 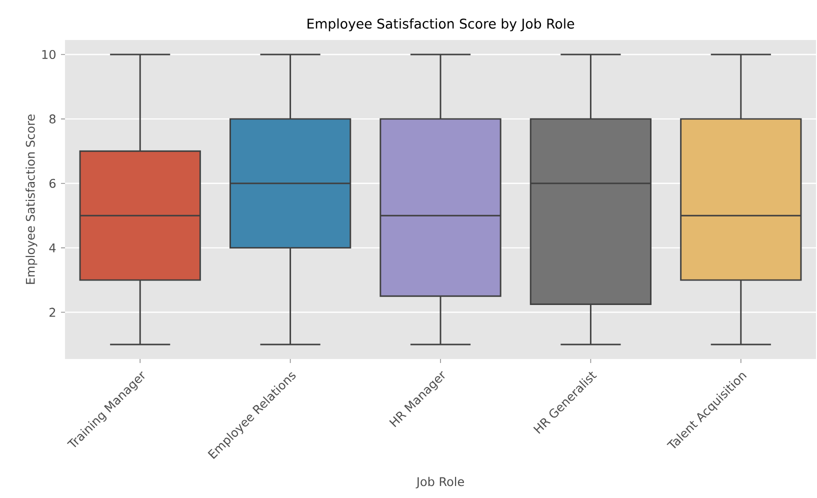 I want to click on y-tick-label: 2, so click(x=53, y=312).